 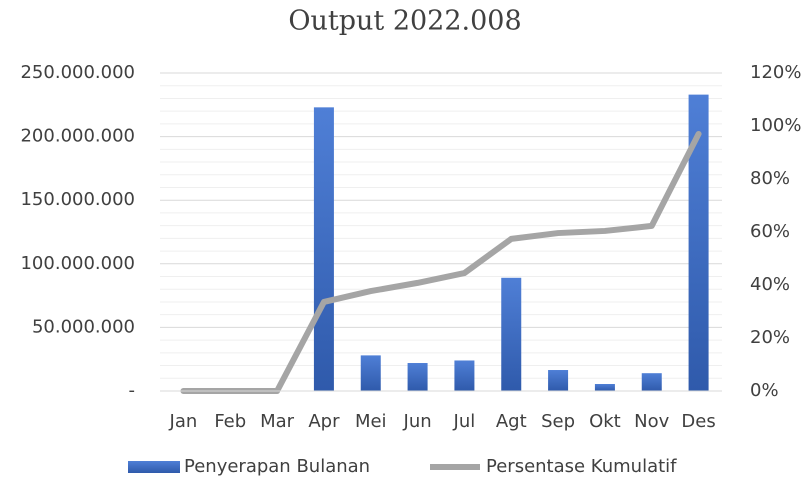 What do you see at coordinates (770, 231) in the screenshot?
I see `y2-tick-label: 60%` at bounding box center [770, 231].